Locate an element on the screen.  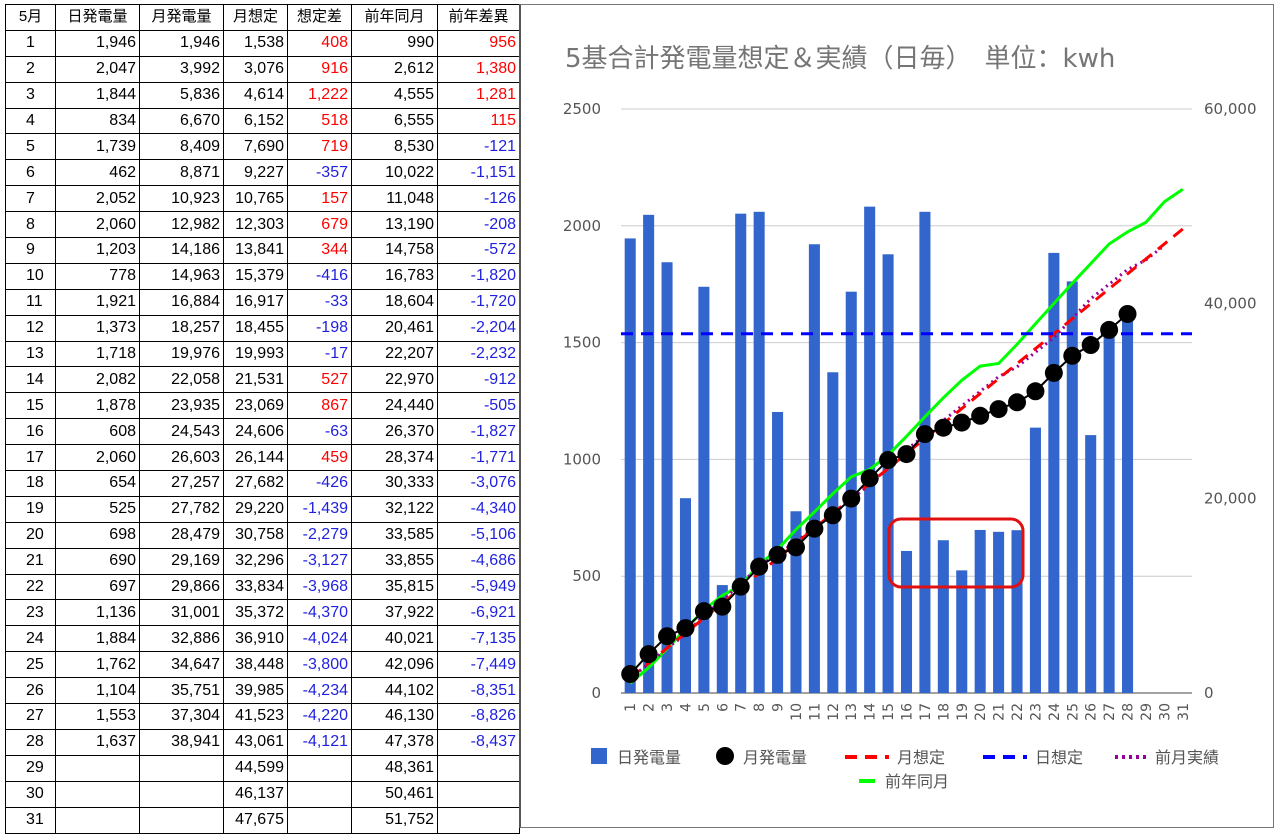
cell-daily-generation: 654 is located at coordinates (97, 483).